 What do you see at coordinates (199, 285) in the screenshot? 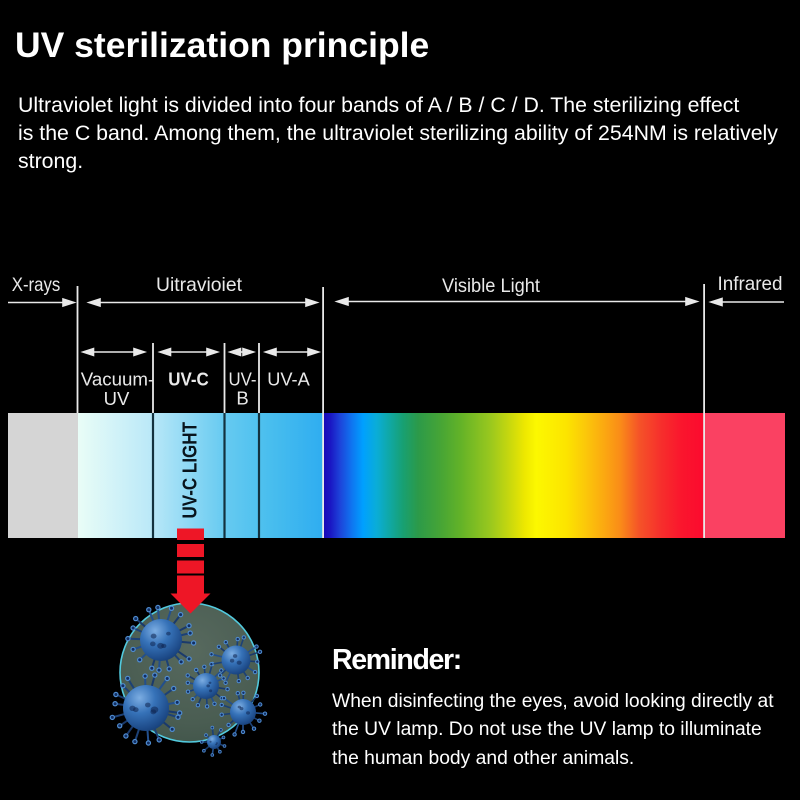
I see `svg-text: Uitravioiet` at bounding box center [199, 285].